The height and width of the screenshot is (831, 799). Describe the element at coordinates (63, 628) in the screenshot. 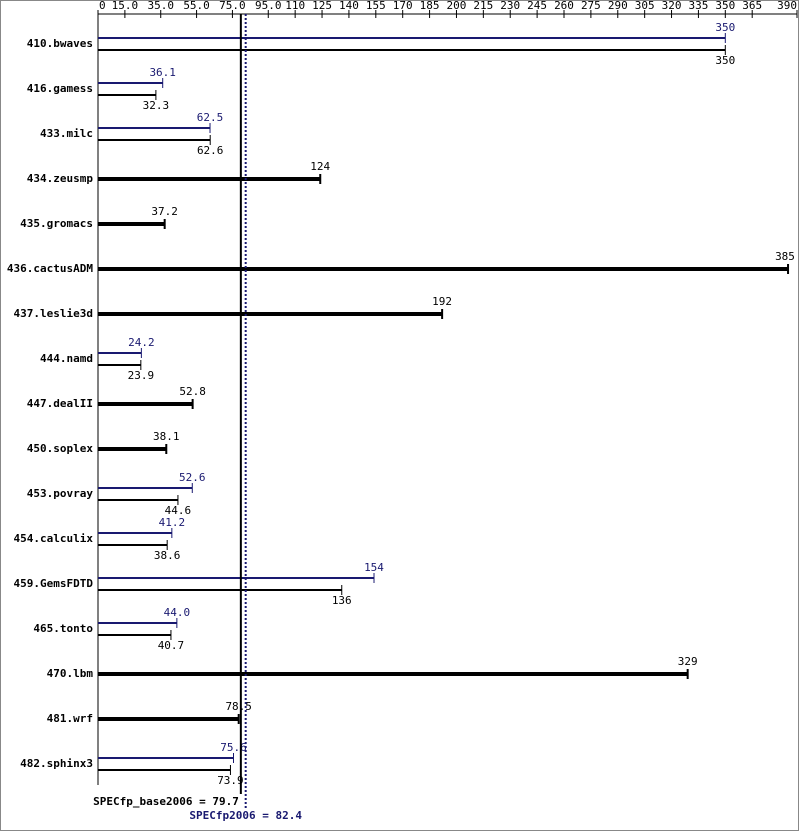

I see `category-label: 465.tonto` at that location.